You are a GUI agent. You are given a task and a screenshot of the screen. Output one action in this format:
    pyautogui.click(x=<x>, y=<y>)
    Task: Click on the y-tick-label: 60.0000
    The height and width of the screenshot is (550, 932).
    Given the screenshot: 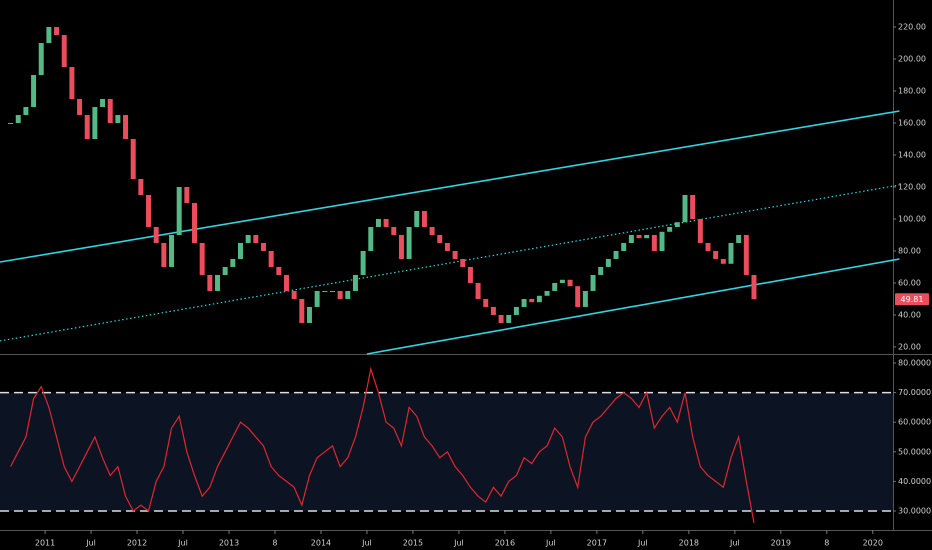 What is the action you would take?
    pyautogui.click(x=914, y=422)
    